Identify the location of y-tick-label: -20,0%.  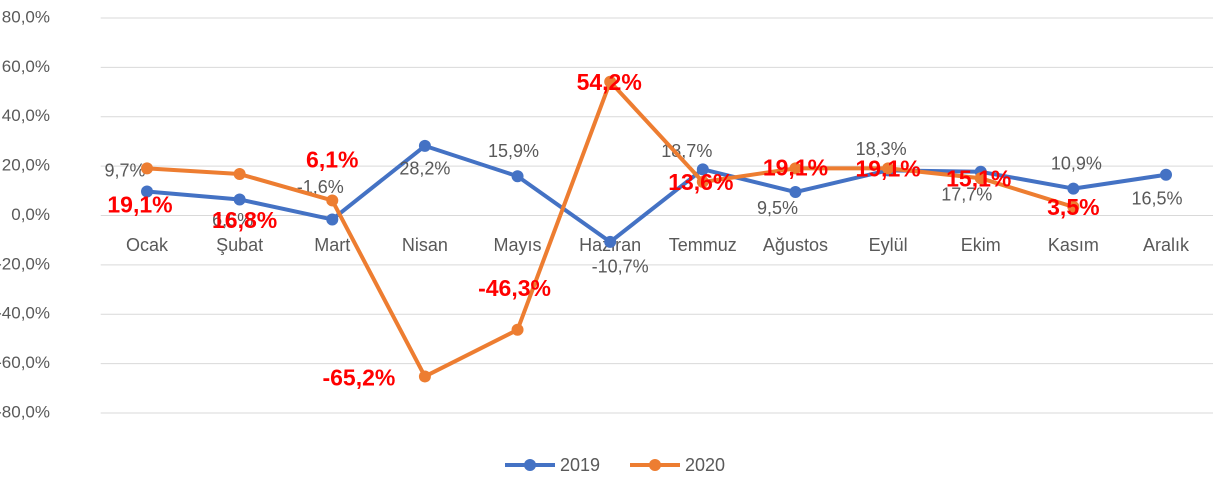
(25, 263).